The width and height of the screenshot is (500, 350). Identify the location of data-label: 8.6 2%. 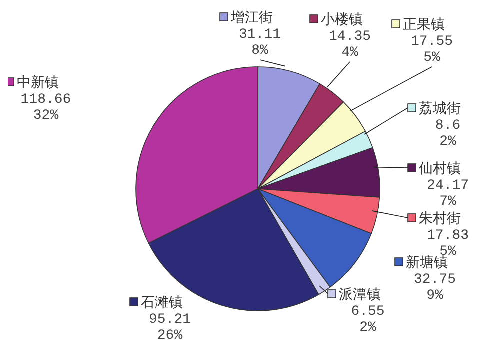
(448, 134).